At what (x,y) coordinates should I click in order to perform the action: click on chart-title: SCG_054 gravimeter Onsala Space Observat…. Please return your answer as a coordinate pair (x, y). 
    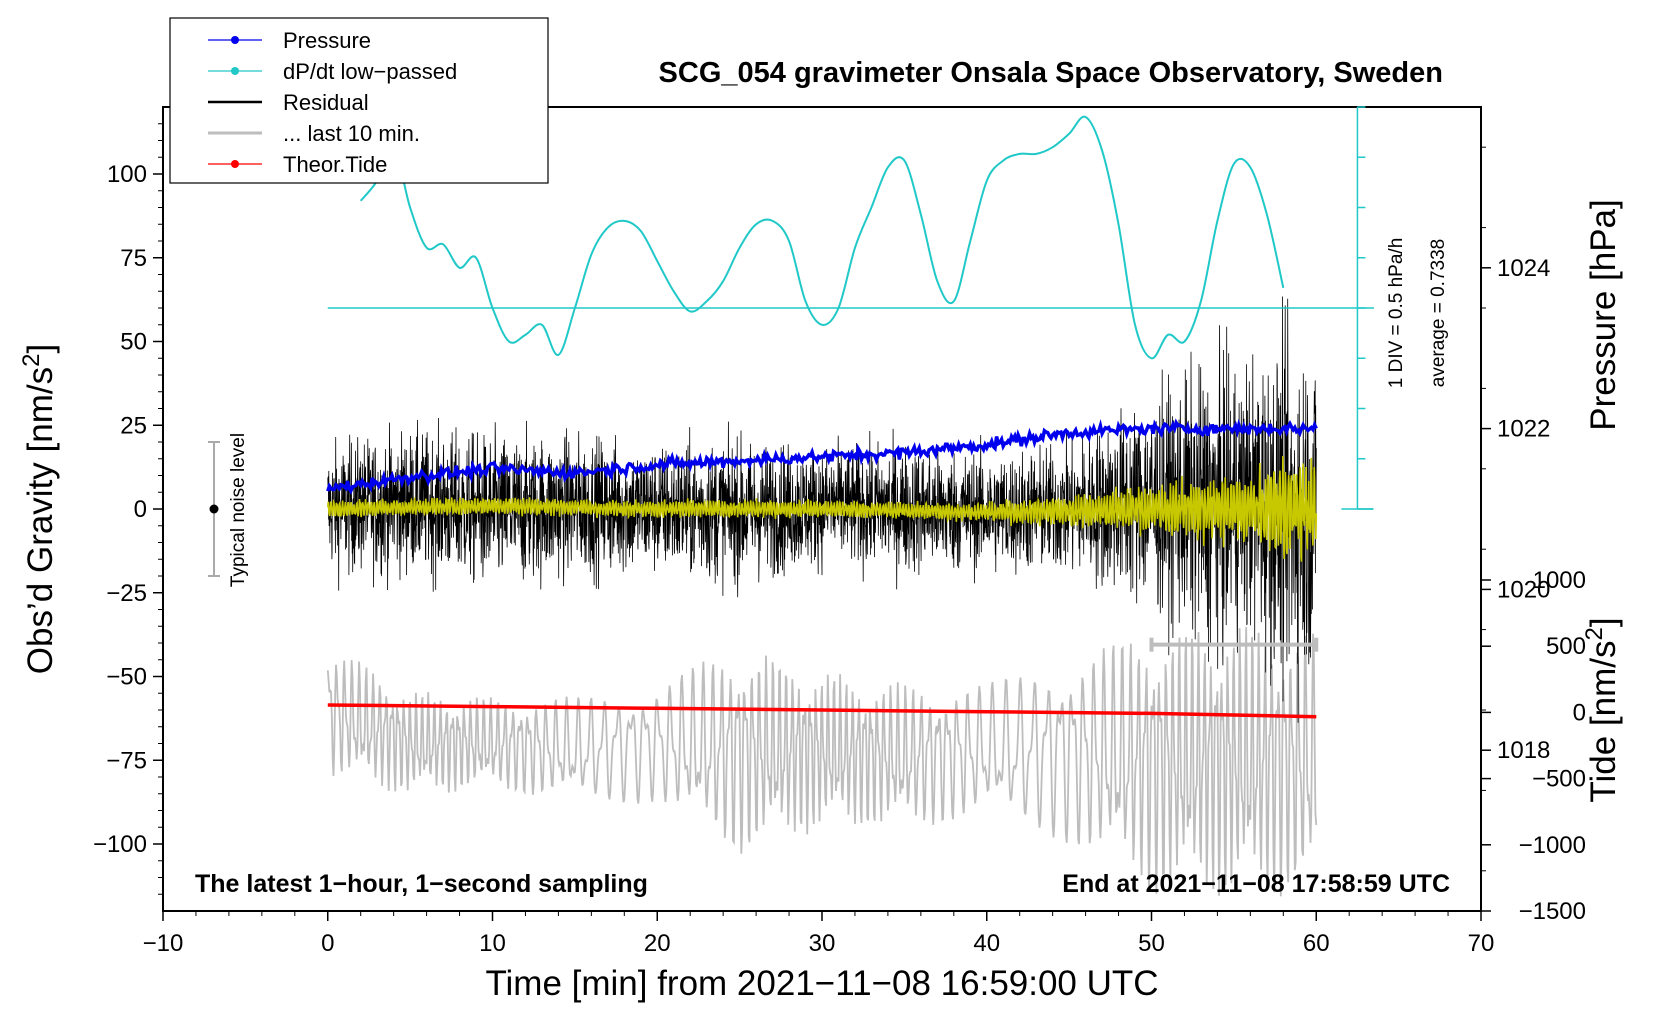
    Looking at the image, I should click on (1051, 73).